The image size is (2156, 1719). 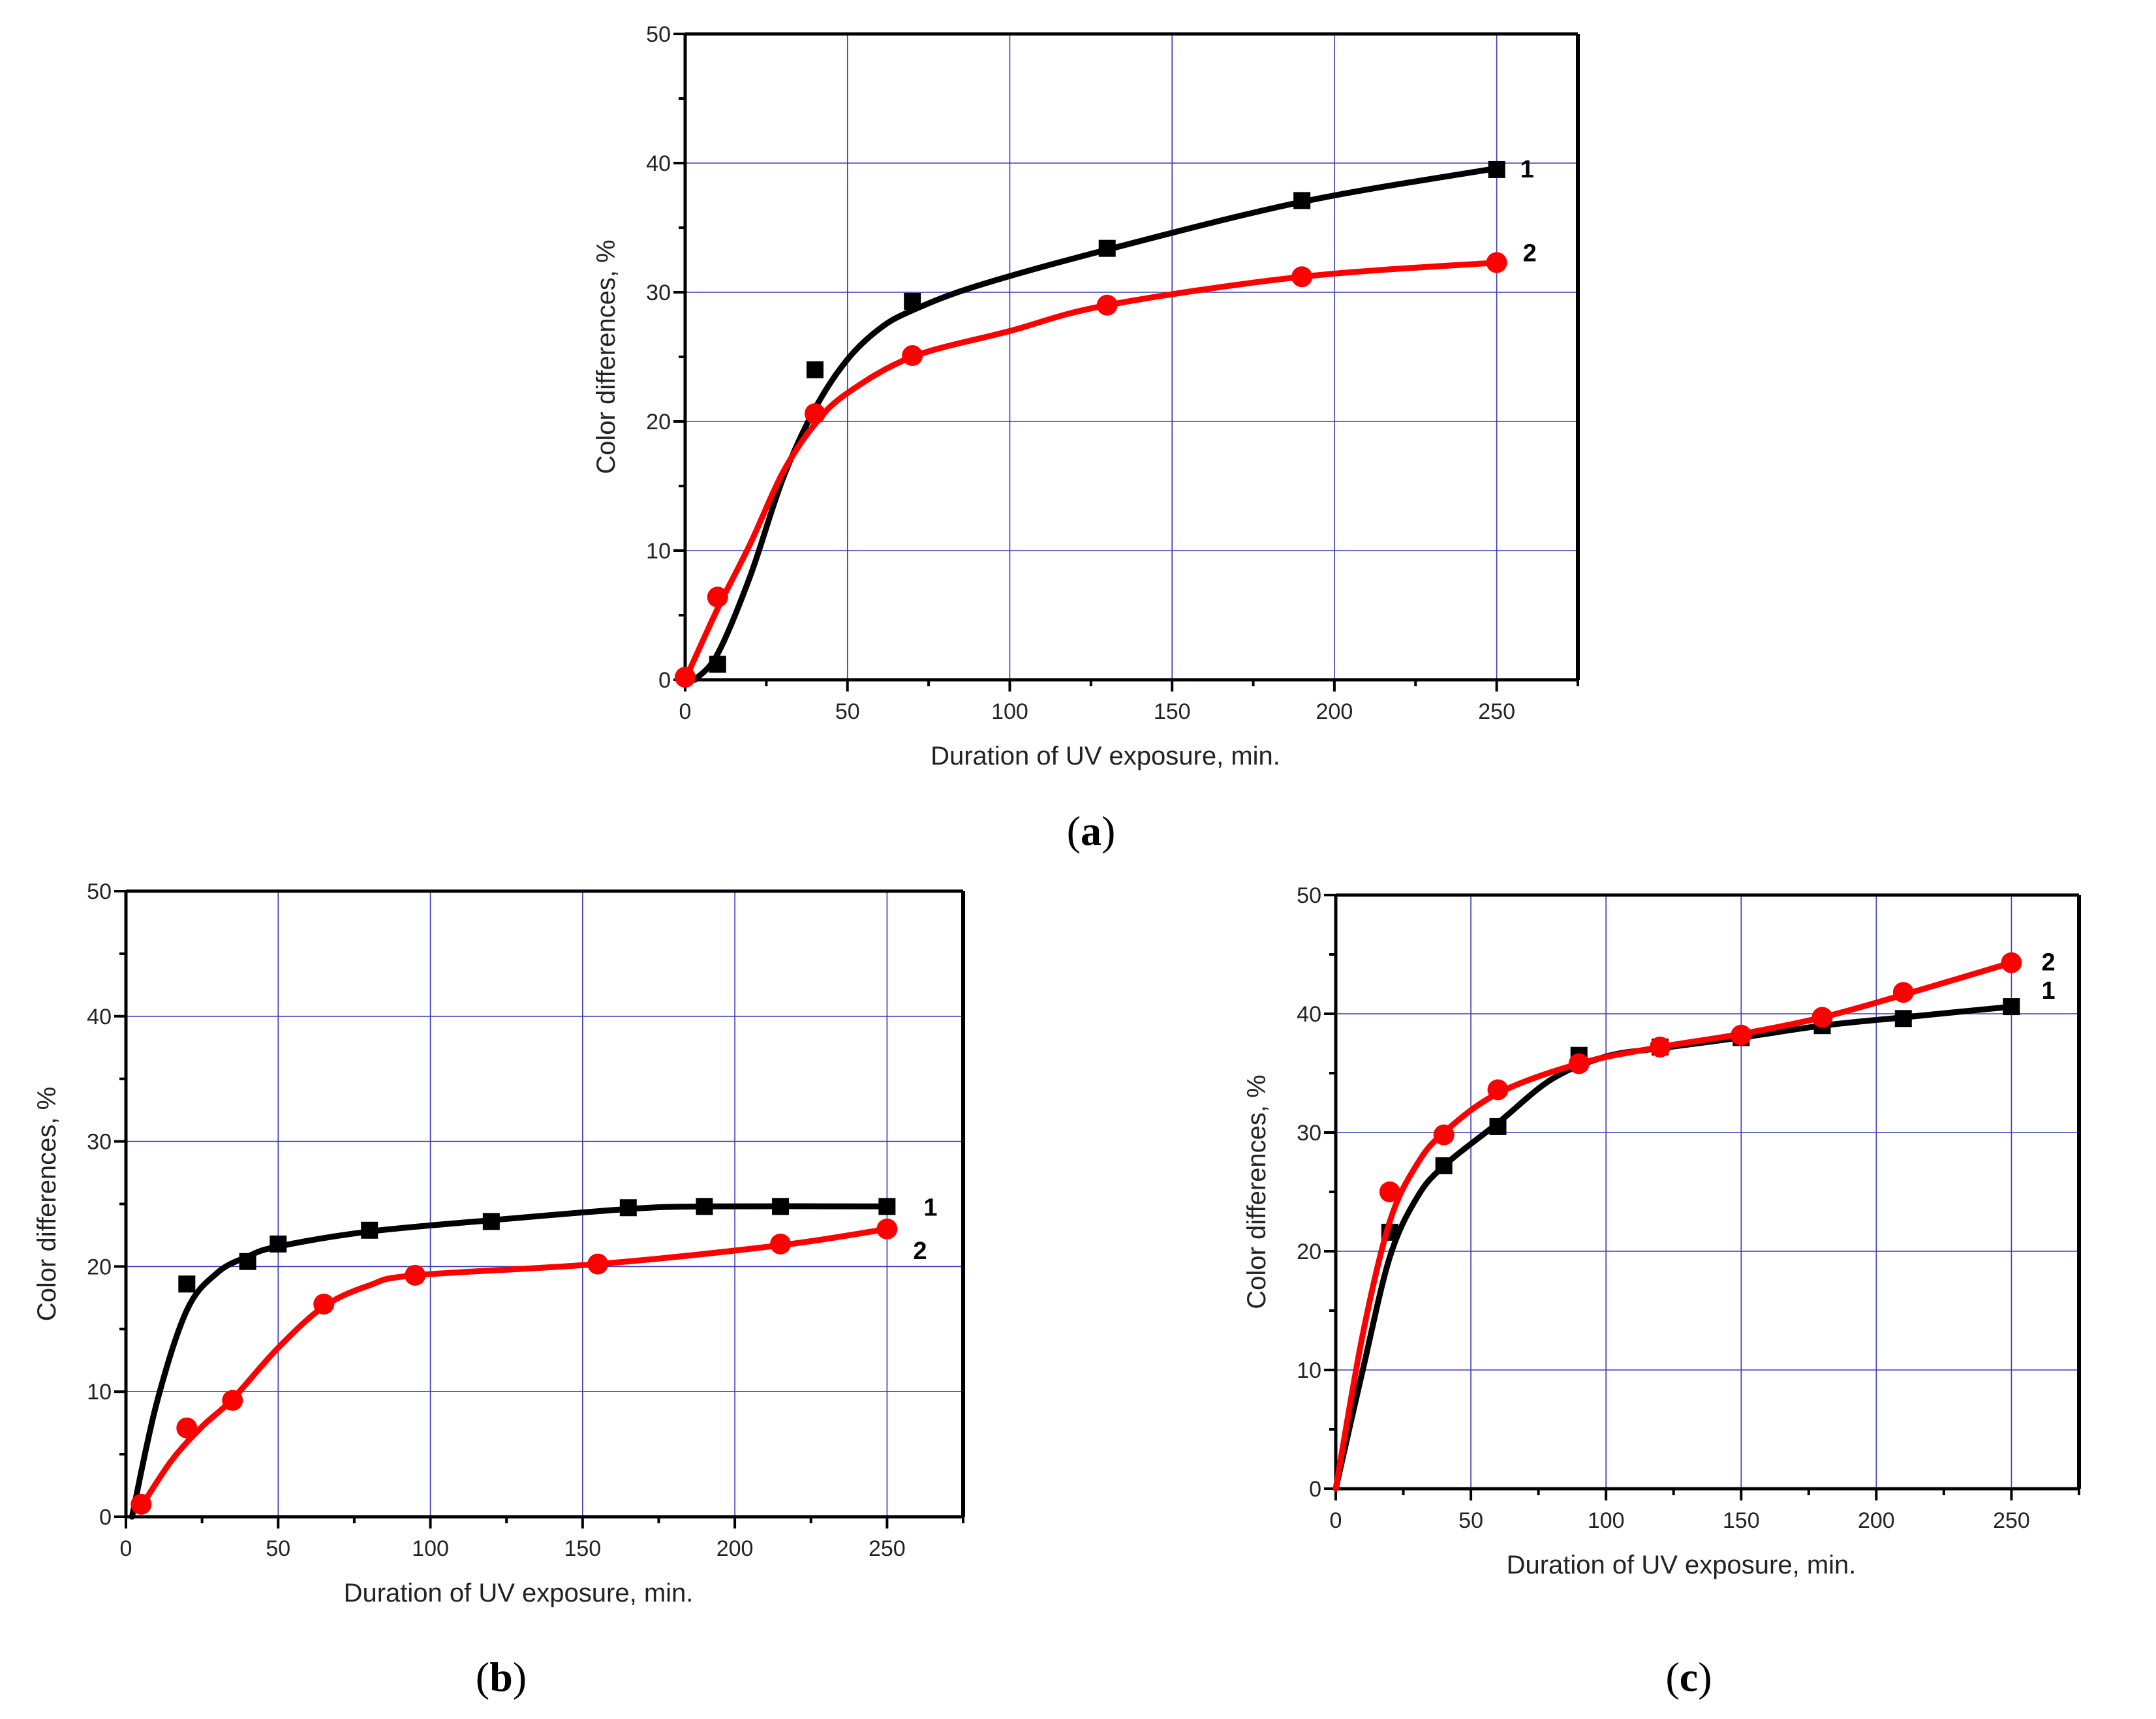 I want to click on panel-label: (c), so click(x=1689, y=1677).